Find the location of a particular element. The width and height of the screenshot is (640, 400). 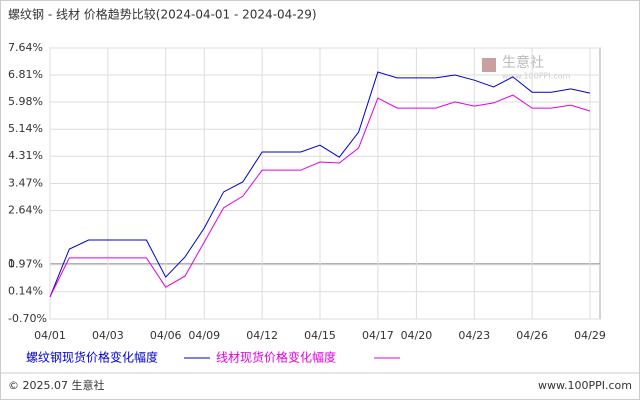

x-tick-label: 04/23 is located at coordinates (474, 335).